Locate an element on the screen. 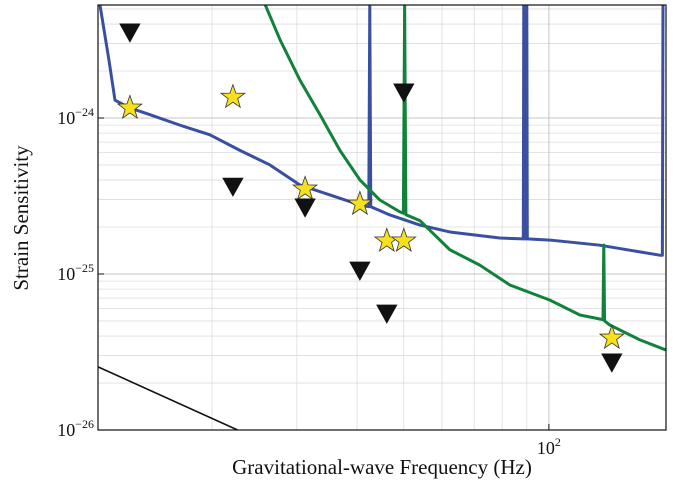 The height and width of the screenshot is (484, 685). tick-exponent: −26 is located at coordinates (84, 424).